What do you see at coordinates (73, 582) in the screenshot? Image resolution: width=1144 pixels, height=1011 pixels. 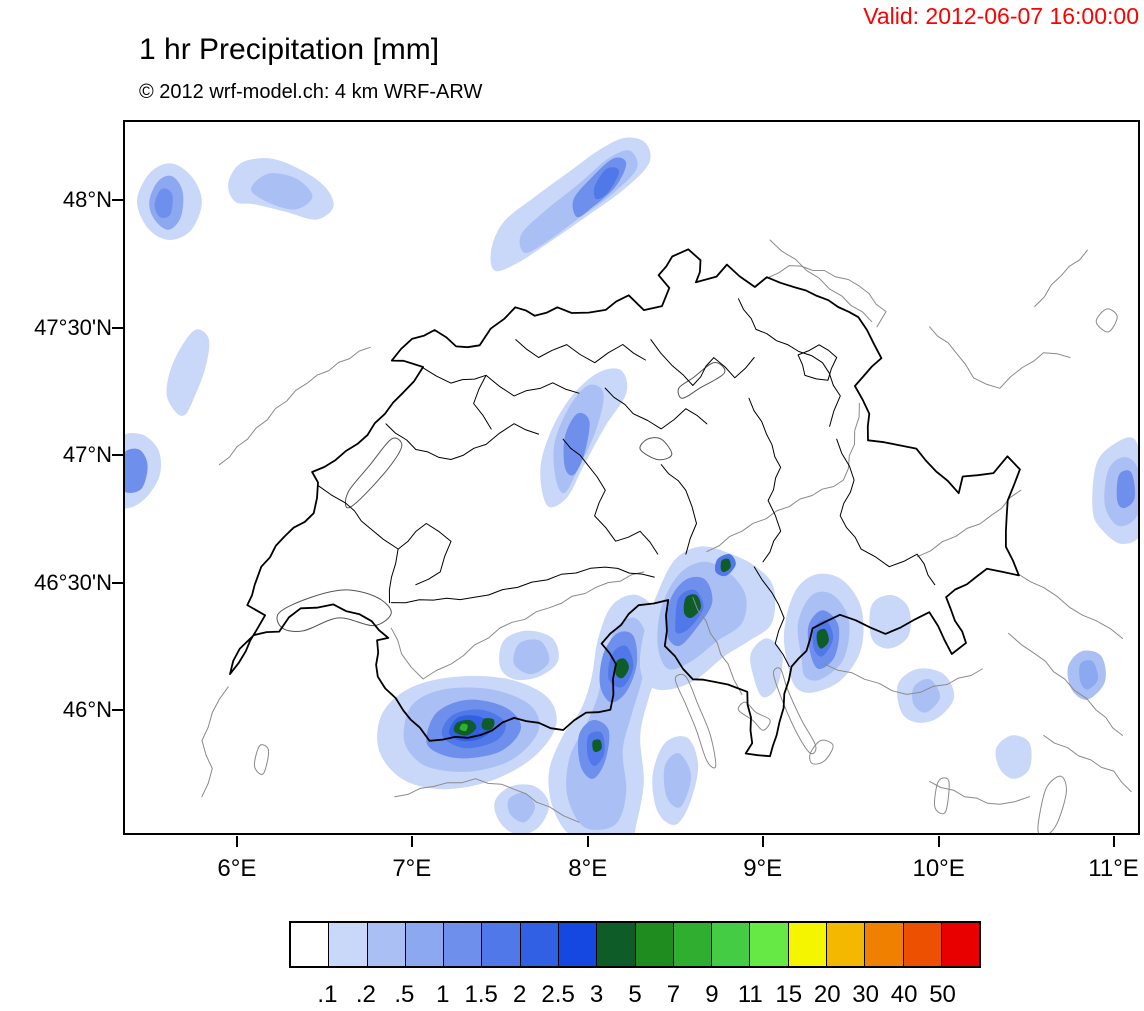 I see `lat-tick-label: 46°30'N` at bounding box center [73, 582].